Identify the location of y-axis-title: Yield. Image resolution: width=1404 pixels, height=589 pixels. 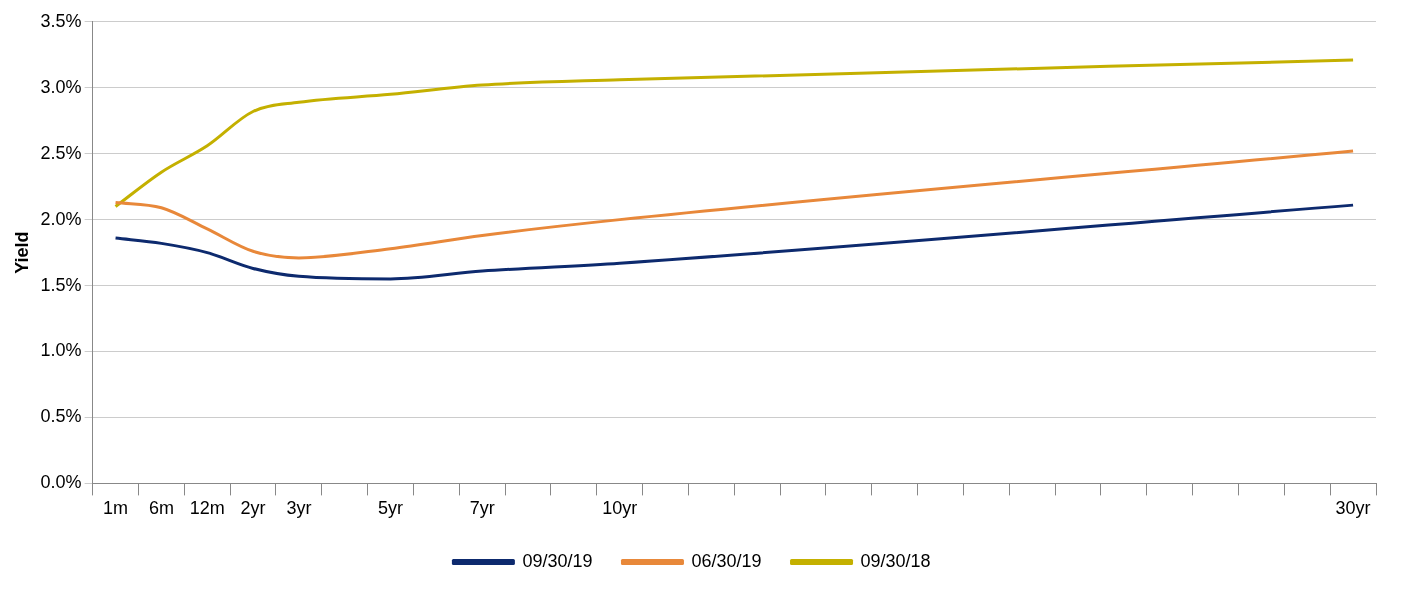
(21, 252).